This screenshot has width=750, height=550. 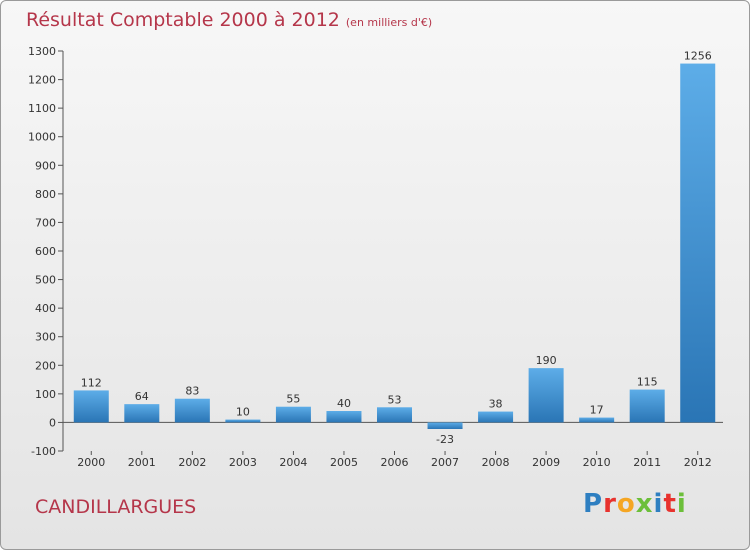 I want to click on bar-2005, so click(x=344, y=417).